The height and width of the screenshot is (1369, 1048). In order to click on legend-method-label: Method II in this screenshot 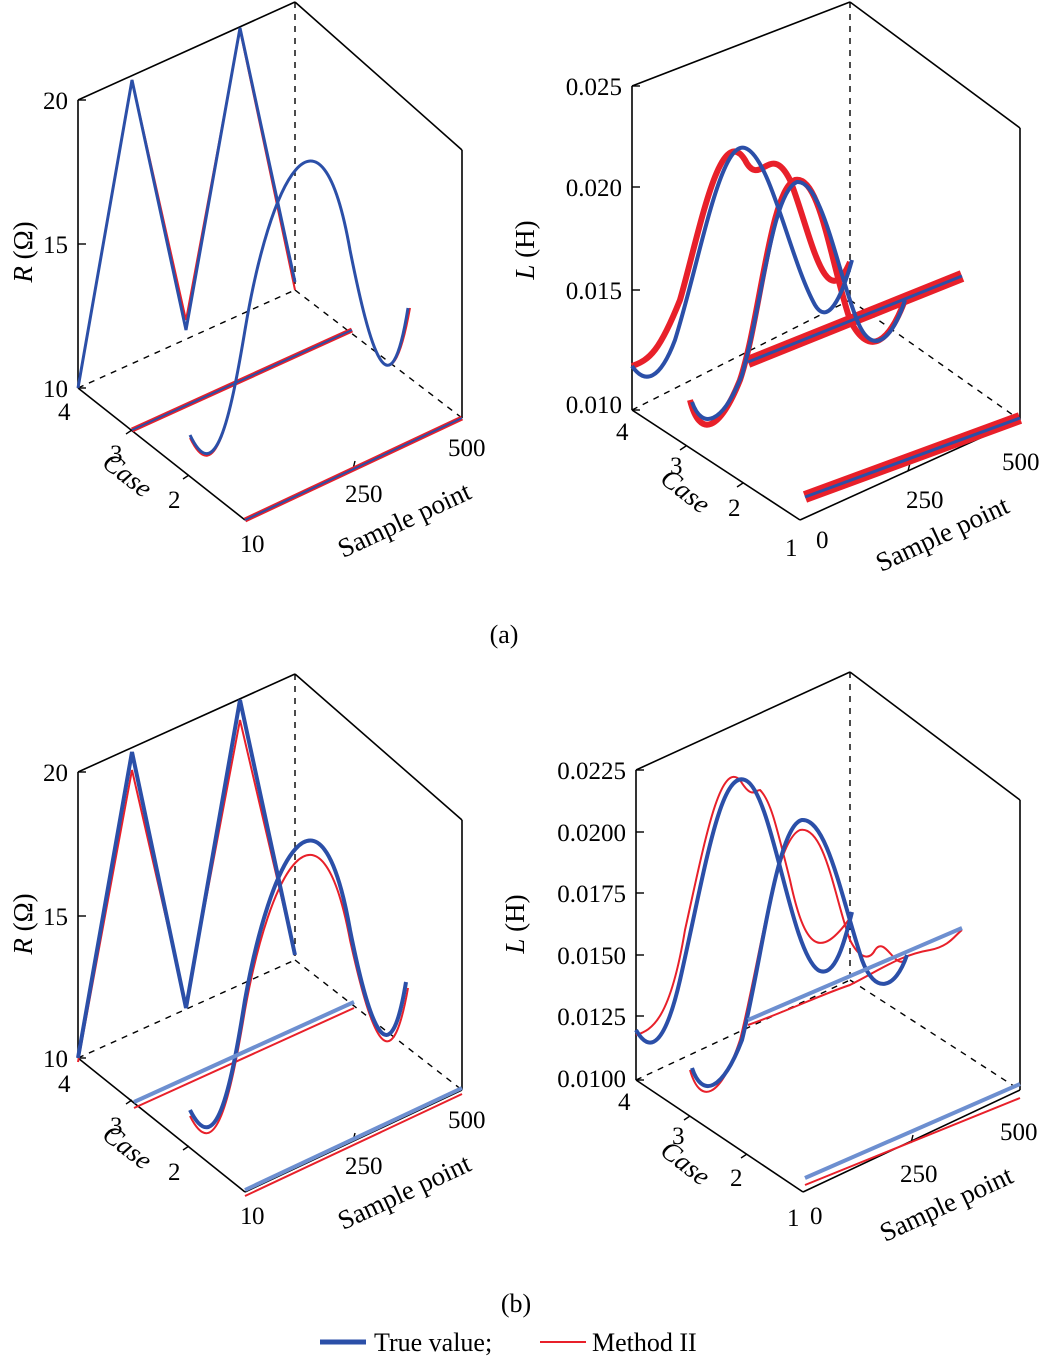, I will do `click(644, 1342)`.